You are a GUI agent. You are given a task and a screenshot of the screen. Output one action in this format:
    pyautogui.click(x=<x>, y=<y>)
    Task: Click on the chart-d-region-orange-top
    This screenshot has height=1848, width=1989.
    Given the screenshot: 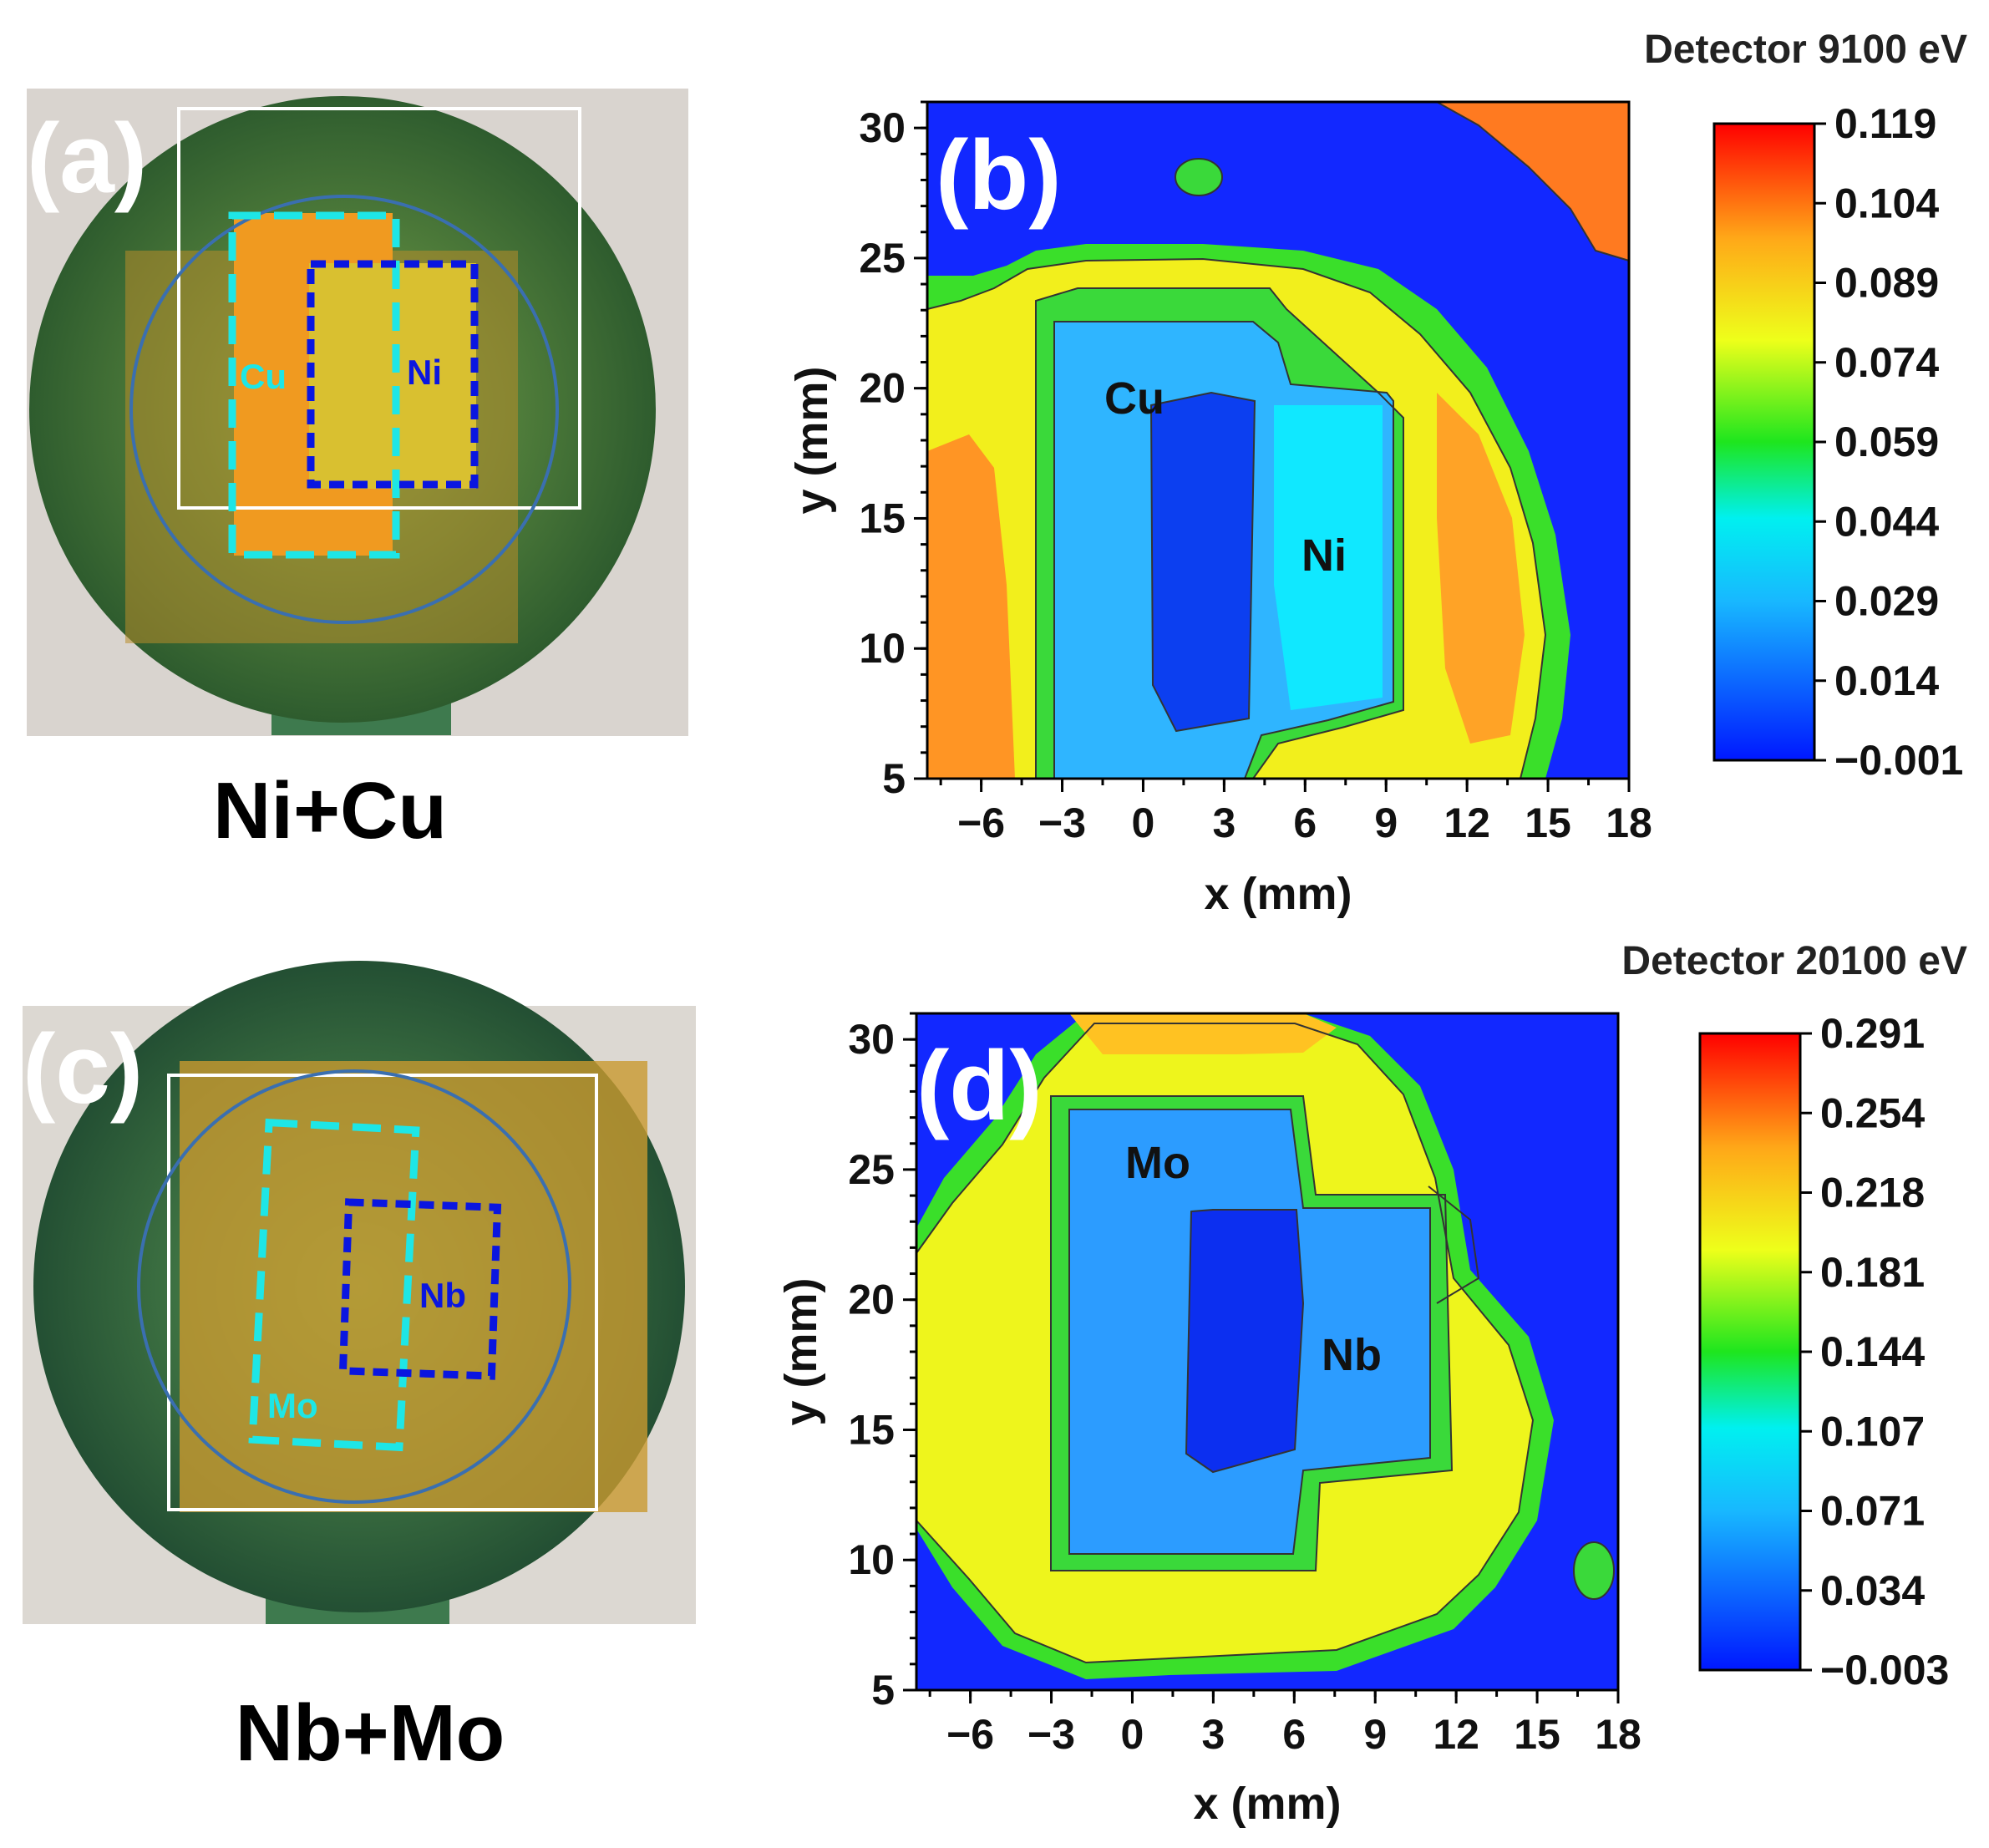 What is the action you would take?
    pyautogui.click(x=1203, y=1033)
    